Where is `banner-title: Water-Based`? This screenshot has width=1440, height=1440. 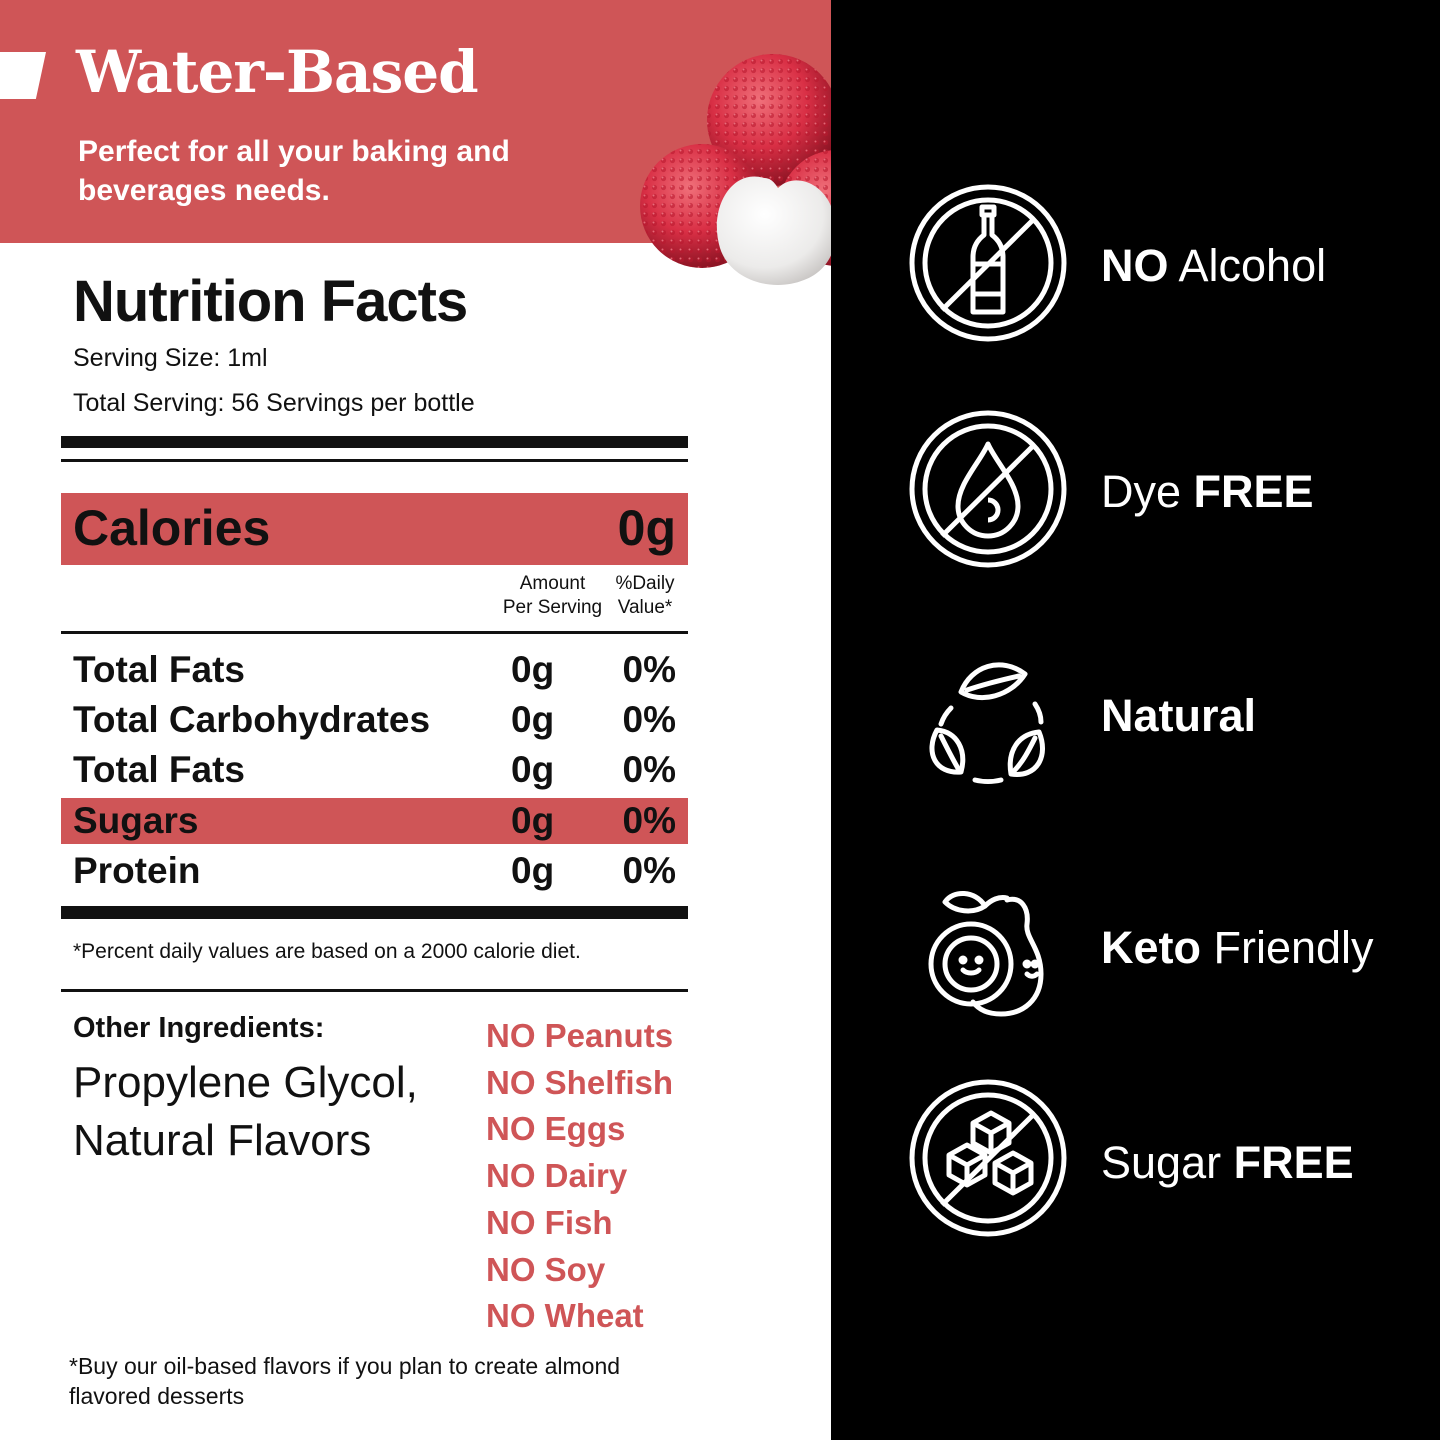 banner-title: Water-Based is located at coordinates (277, 72).